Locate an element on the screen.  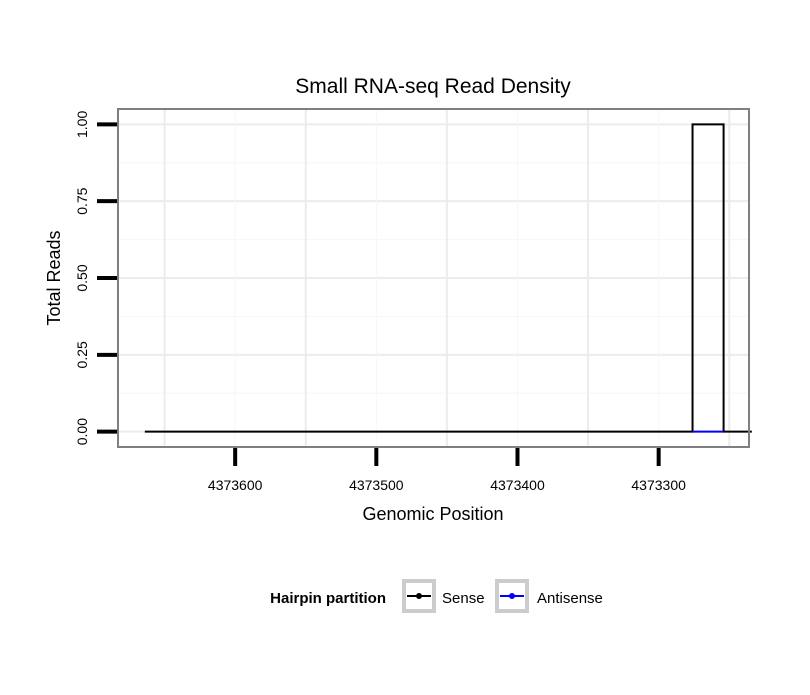
y-axis-title: Total Reads is located at coordinates (54, 277).